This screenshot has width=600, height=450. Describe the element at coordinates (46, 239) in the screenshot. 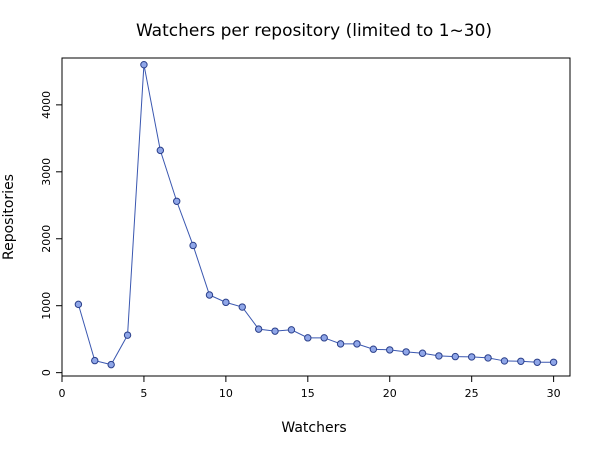

I see `y-tick-label: 2000` at that location.